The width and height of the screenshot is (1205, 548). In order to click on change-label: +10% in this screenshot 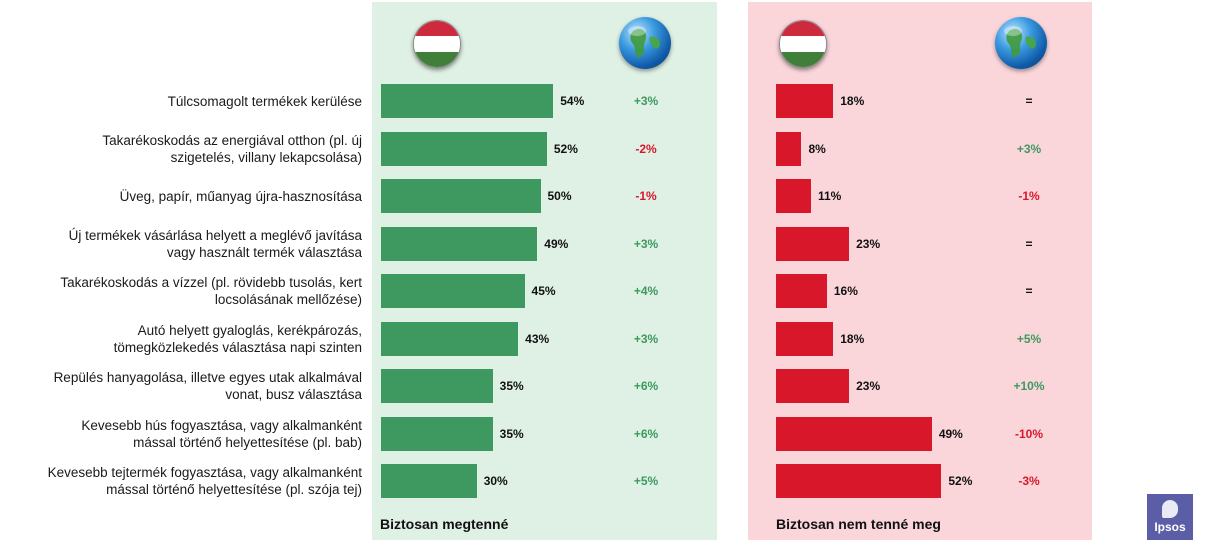, I will do `click(1029, 386)`.